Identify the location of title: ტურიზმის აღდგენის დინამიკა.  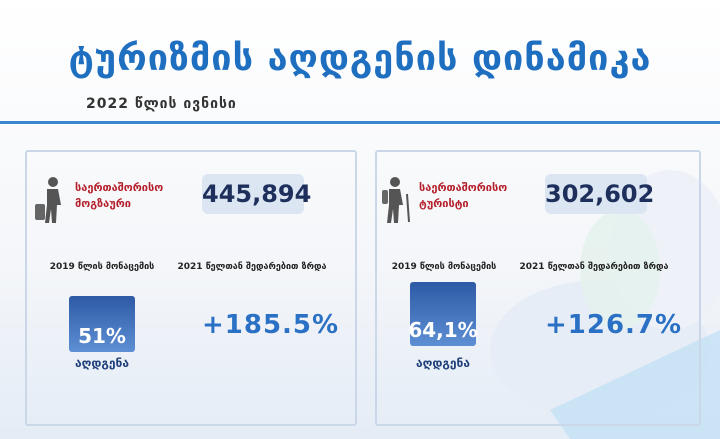
(360, 58).